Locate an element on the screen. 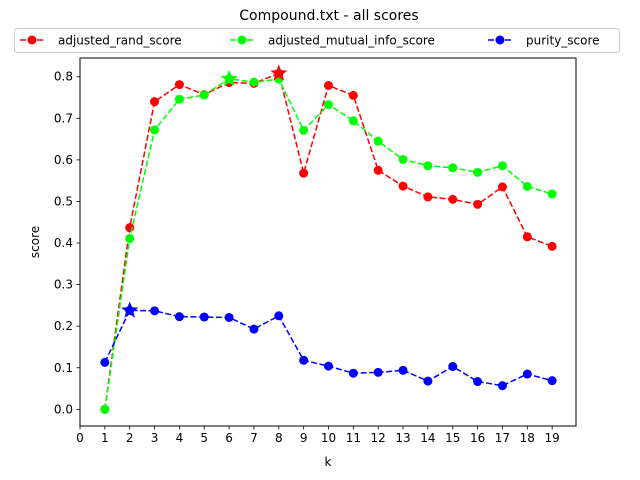 This screenshot has height=480, width=640. x-axis: 0 1 2 3 4 5 6 7 8 9 10 11 12 13 14 15 16 17 18 19 is located at coordinates (318, 435).